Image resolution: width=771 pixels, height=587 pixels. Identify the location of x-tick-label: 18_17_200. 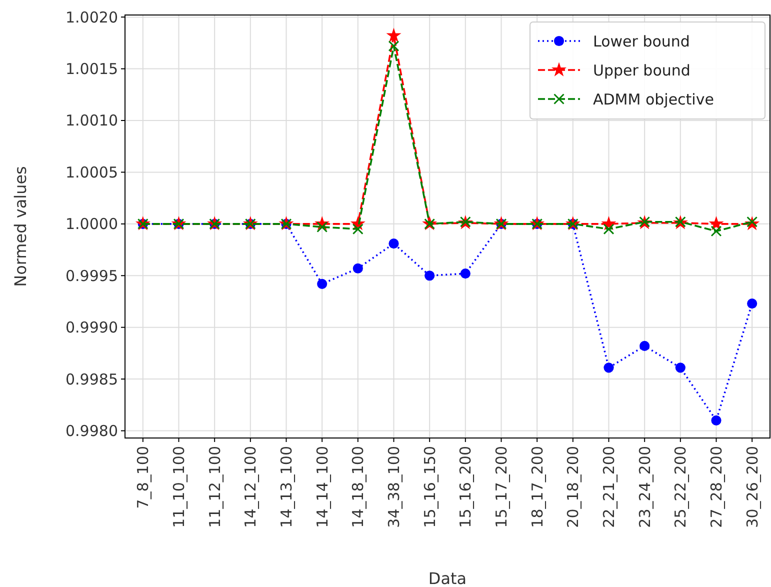
(537, 487).